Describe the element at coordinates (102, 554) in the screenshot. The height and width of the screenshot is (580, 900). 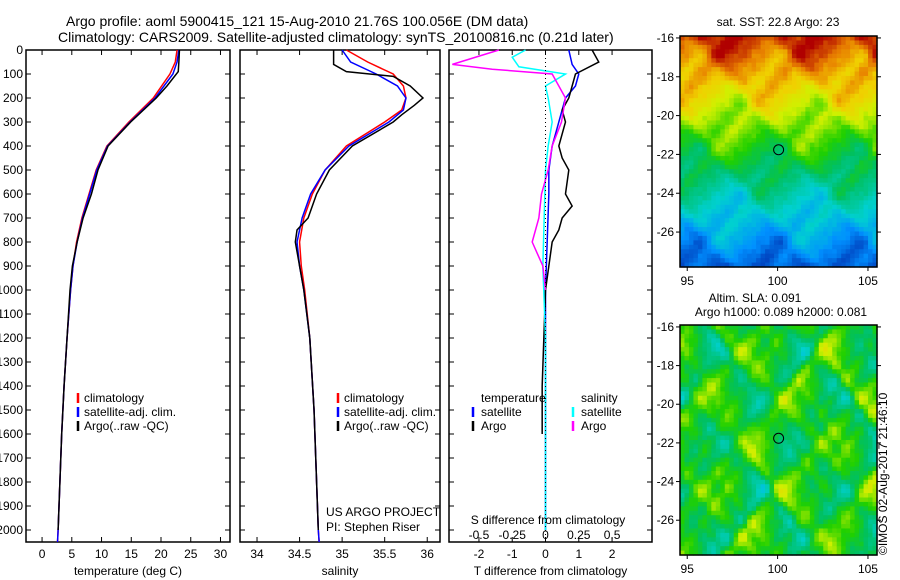
I see `x-tick-label: 10` at that location.